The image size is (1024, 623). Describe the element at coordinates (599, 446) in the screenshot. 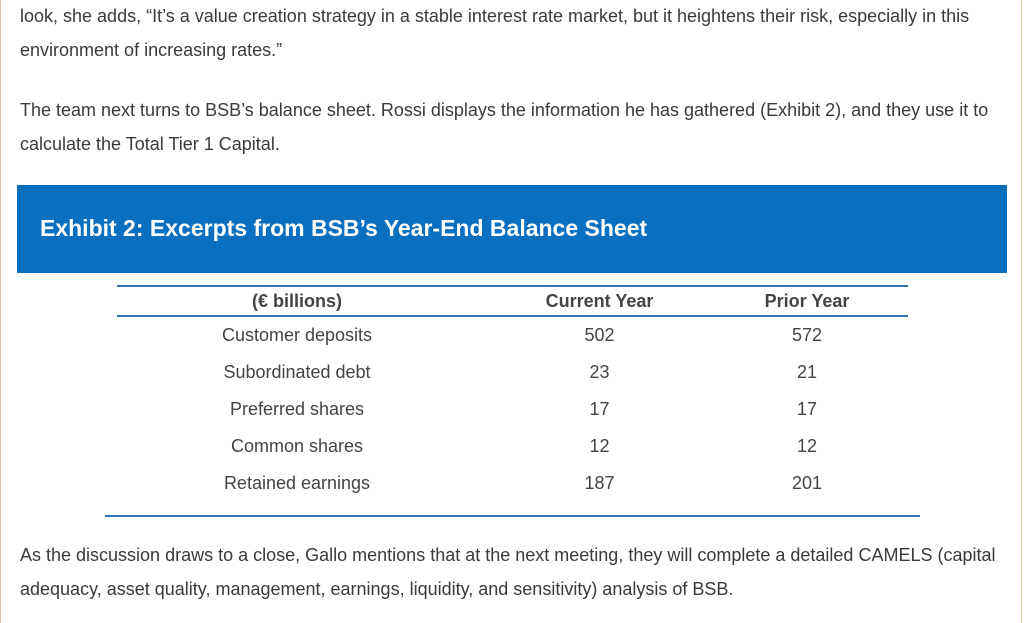

I see `row-current-value: 12` at that location.